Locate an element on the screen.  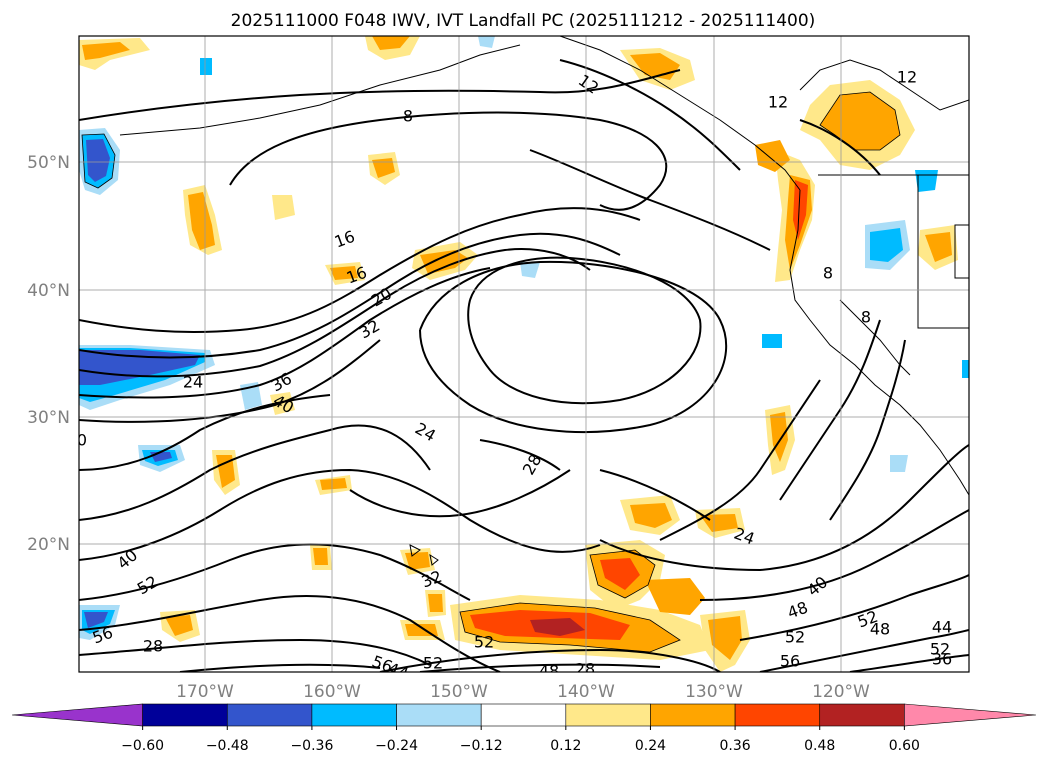
lat-label-20n: 20°N is located at coordinates (48, 545).